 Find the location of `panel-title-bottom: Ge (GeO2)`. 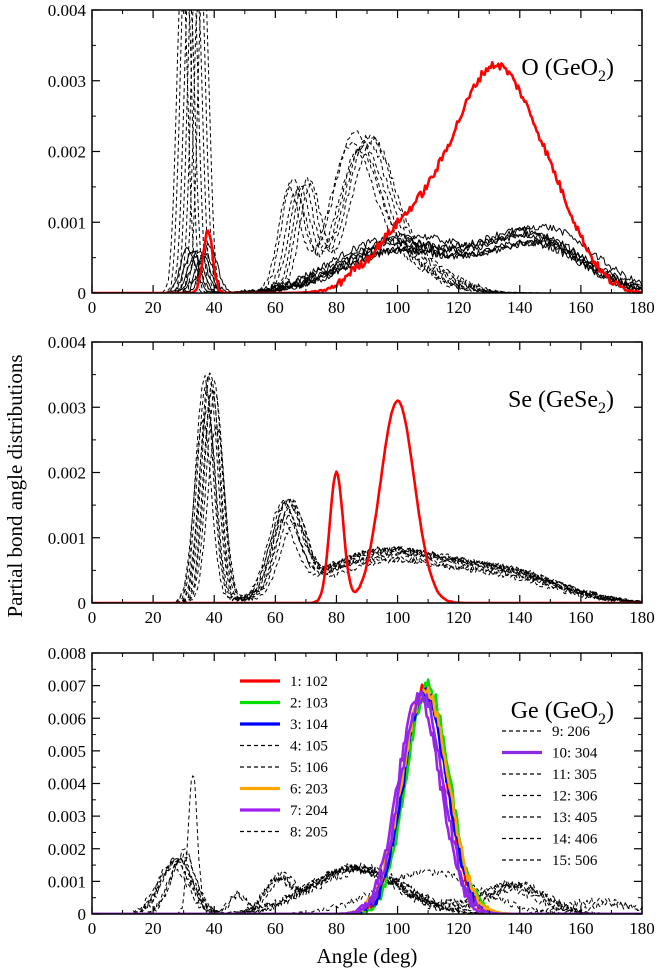

panel-title-bottom: Ge (GeO2) is located at coordinates (562, 713).